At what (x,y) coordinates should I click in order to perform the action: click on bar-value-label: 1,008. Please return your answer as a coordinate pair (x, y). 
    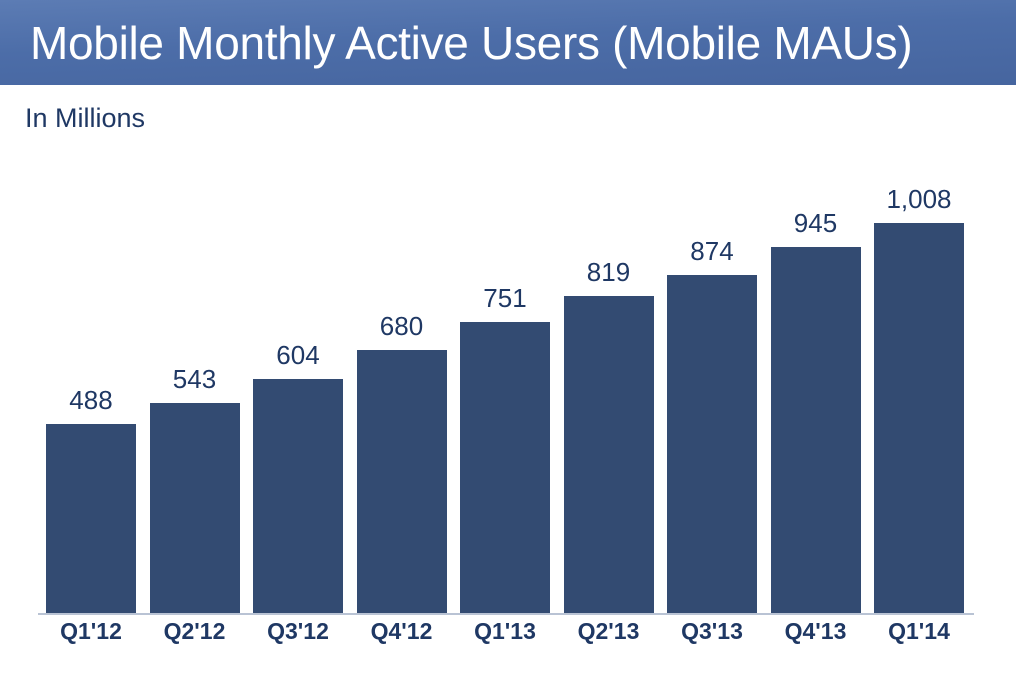
    Looking at the image, I should click on (919, 199).